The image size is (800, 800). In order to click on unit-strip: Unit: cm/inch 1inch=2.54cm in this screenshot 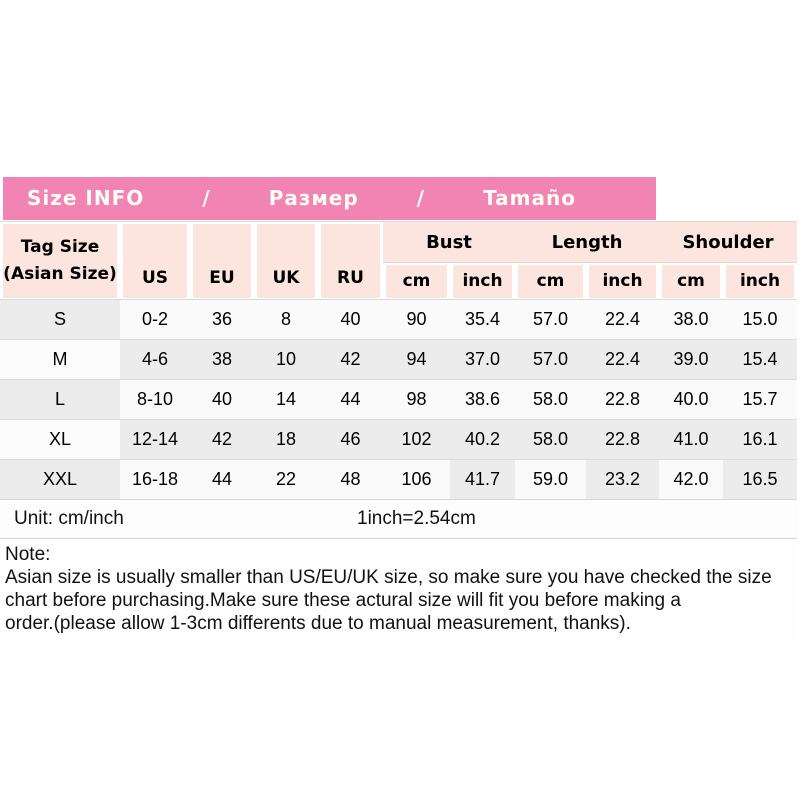, I will do `click(398, 519)`.